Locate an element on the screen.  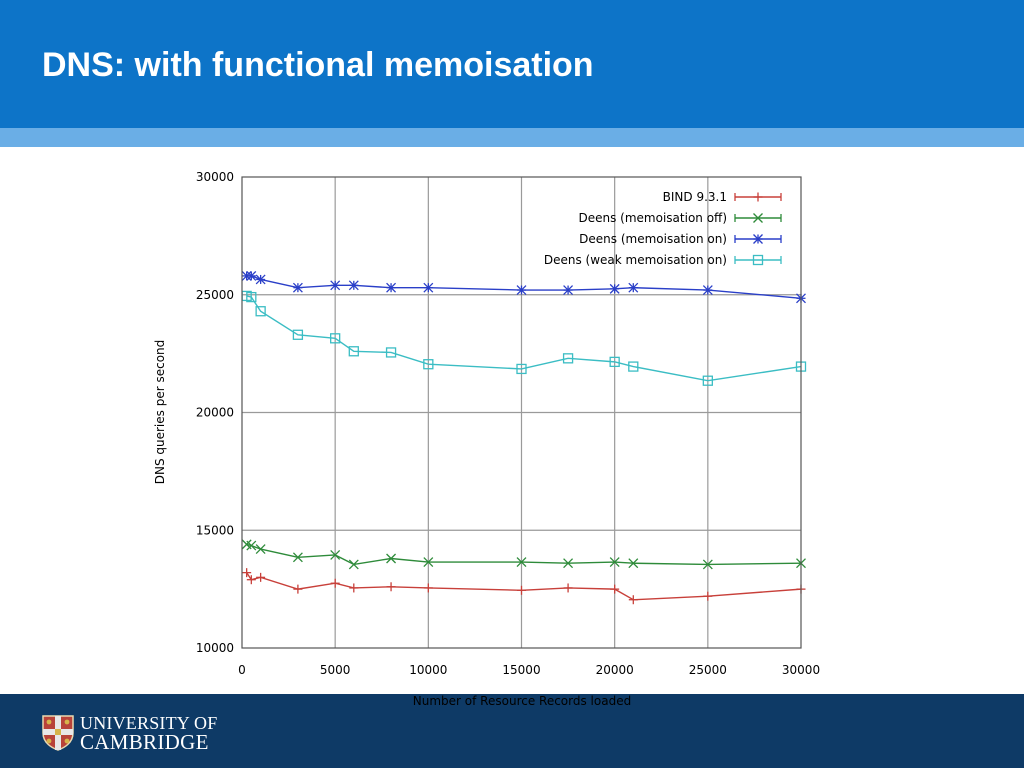
y-tick-label: 10000 is located at coordinates (215, 648).